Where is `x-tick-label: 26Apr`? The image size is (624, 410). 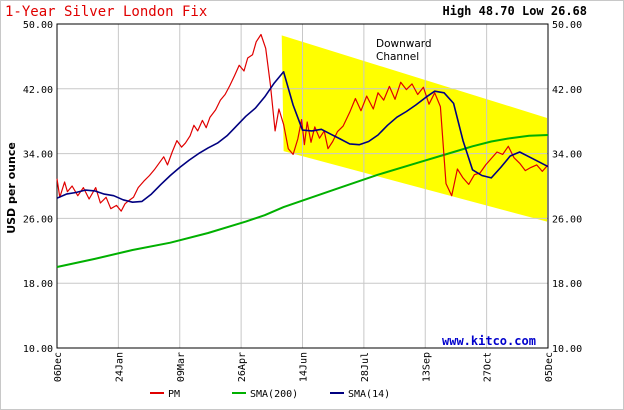 x-tick-label: 26Apr is located at coordinates (242, 367).